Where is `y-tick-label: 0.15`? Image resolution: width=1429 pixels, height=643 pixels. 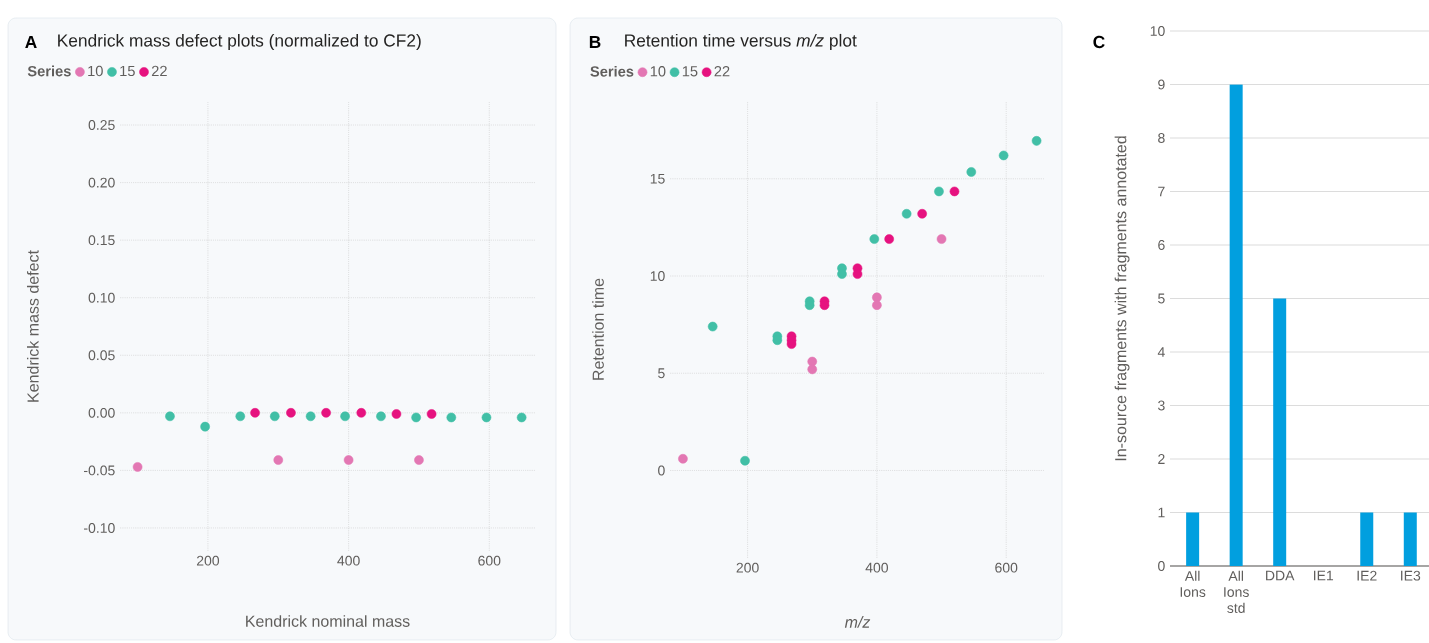 y-tick-label: 0.15 is located at coordinates (101, 240).